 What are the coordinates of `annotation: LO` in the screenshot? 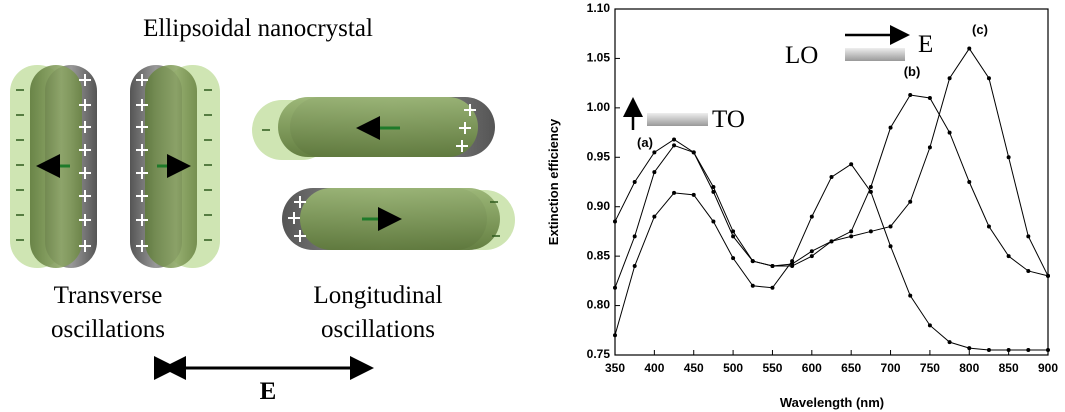 It's located at (801, 55).